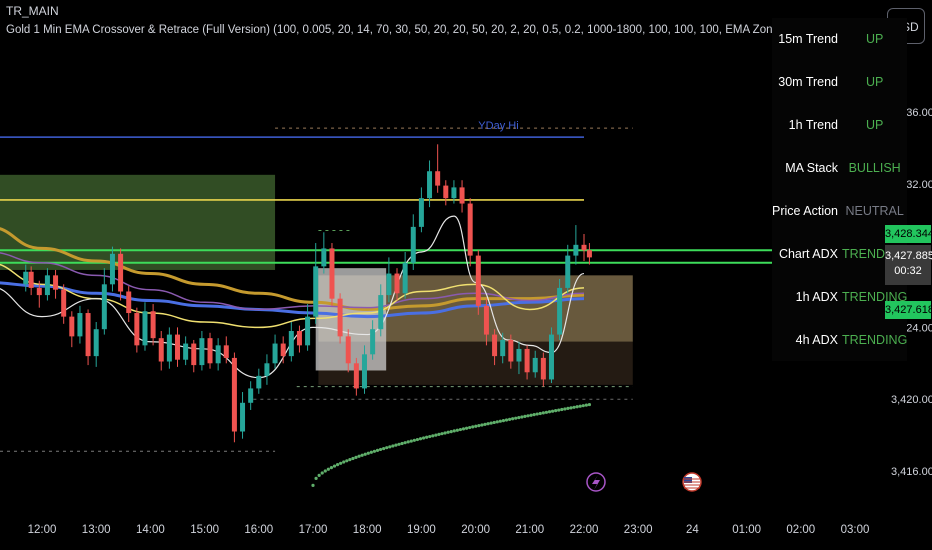 The height and width of the screenshot is (550, 932). Describe the element at coordinates (839, 39) in the screenshot. I see `trend-row: 15m Trend UP` at that location.